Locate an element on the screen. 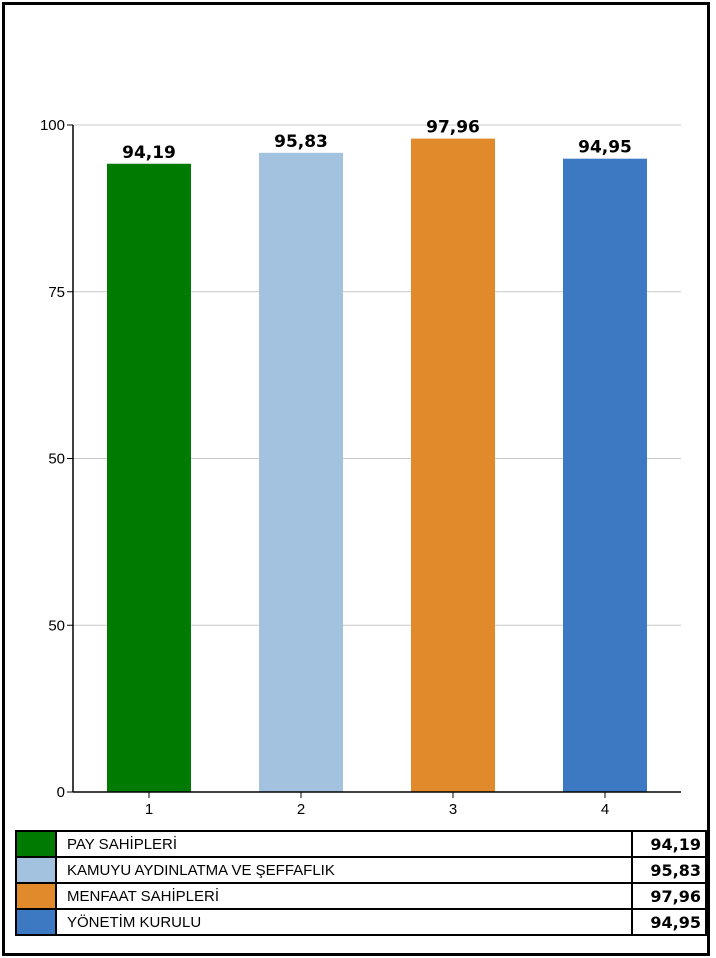 This screenshot has height=958, width=716. legend-value: 94,19 is located at coordinates (669, 844).